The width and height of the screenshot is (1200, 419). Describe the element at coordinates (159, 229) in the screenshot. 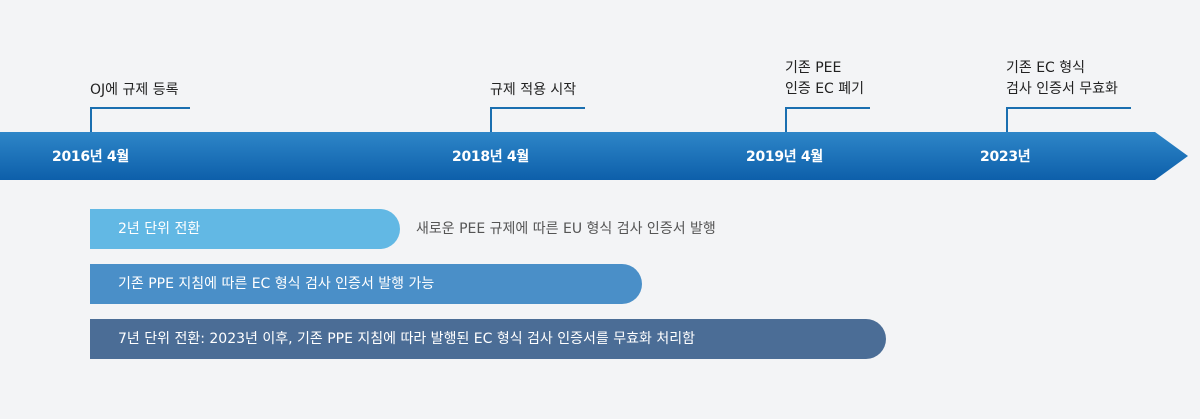

I see `bar-label: 2년 단위 전환` at that location.